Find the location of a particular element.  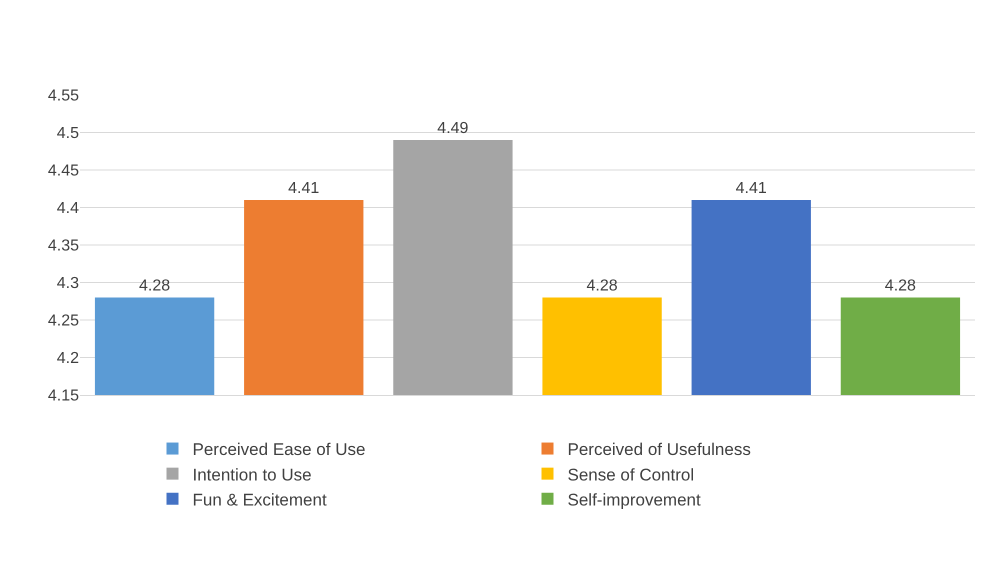

y-tick-label: 4.35 is located at coordinates (64, 246).